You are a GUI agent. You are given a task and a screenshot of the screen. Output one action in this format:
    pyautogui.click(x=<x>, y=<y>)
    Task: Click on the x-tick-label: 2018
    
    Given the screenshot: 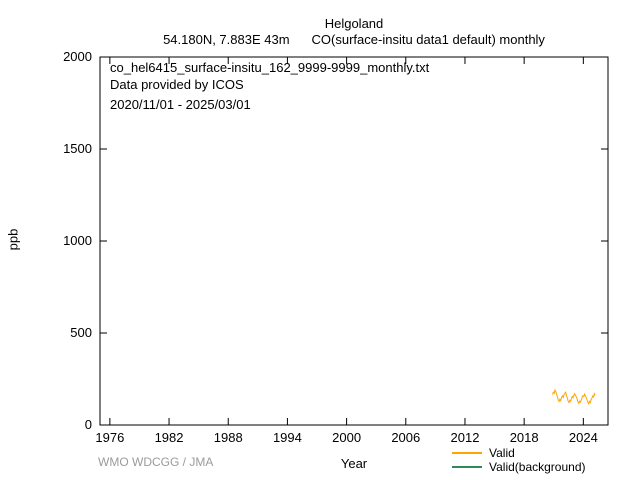 What is the action you would take?
    pyautogui.click(x=524, y=437)
    